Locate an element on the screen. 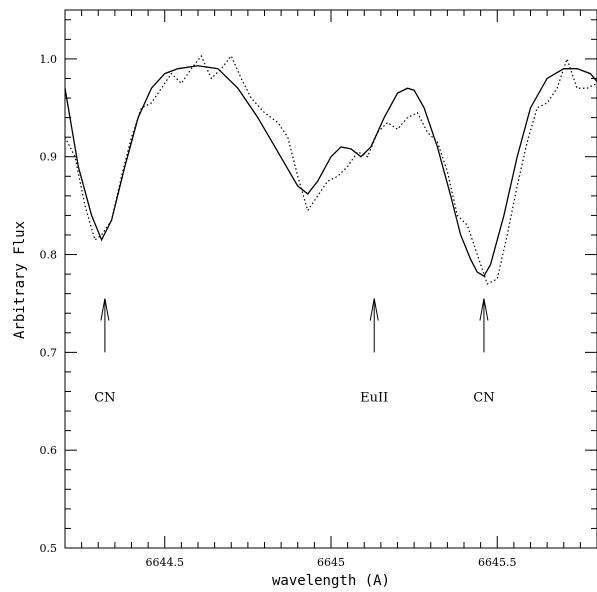 The width and height of the screenshot is (597, 592). y-tick-label: 0.6 is located at coordinates (49, 450).